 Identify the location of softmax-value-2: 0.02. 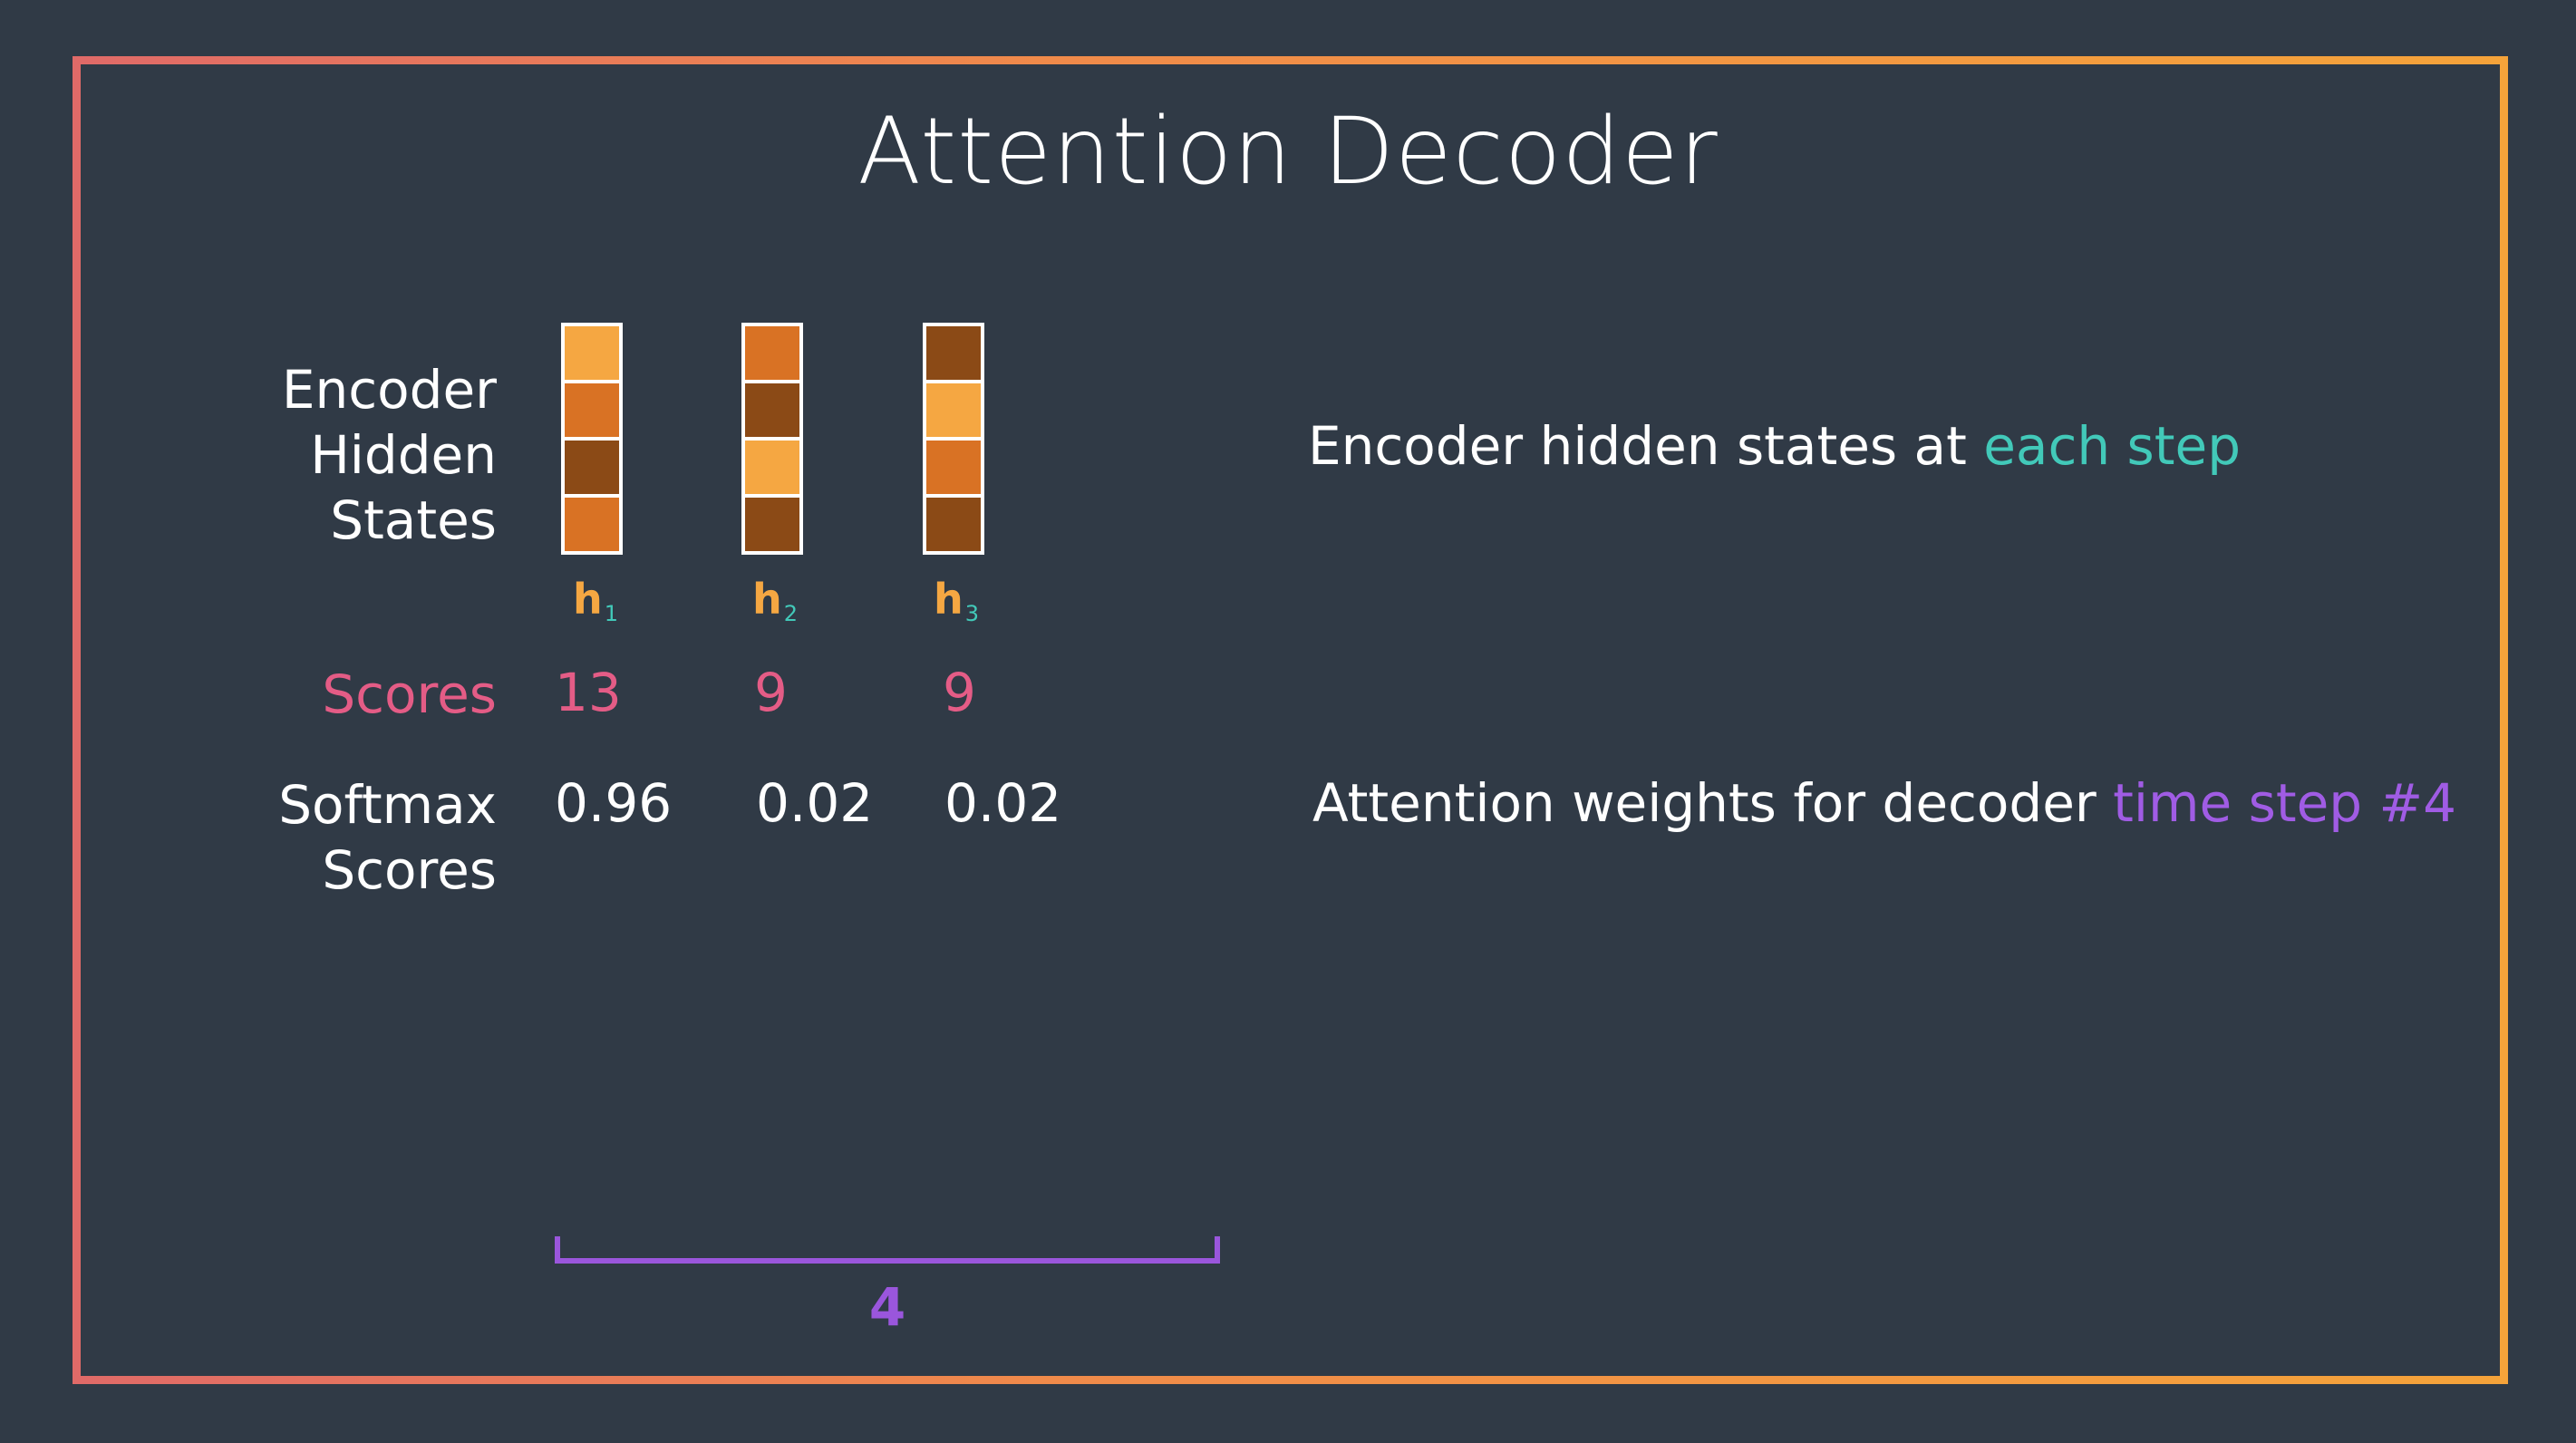
(815, 803).